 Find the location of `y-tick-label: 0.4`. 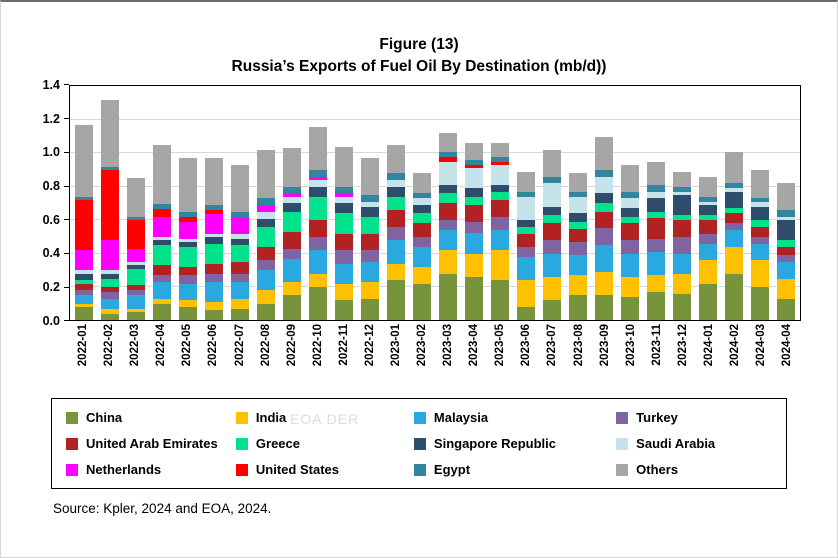

y-tick-label: 0.4 is located at coordinates (51, 253).